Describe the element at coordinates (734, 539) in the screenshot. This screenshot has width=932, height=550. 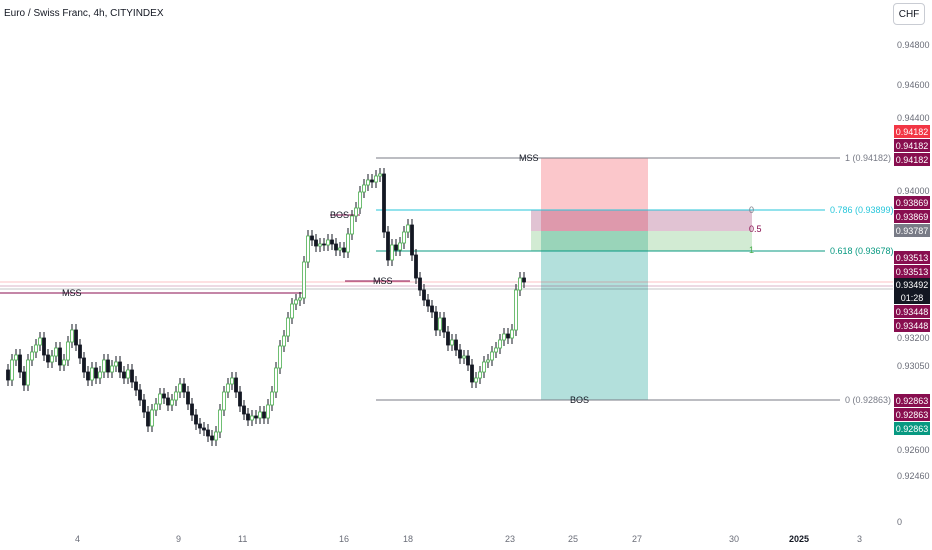
I see `time-axis-label: 30` at that location.